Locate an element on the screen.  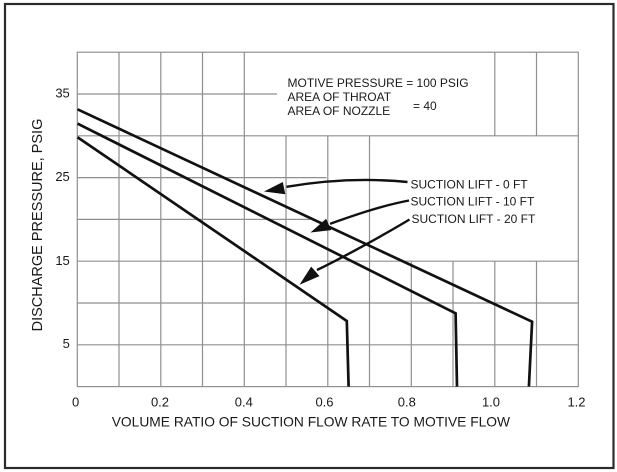
svg-text: 15 is located at coordinates (62, 260).